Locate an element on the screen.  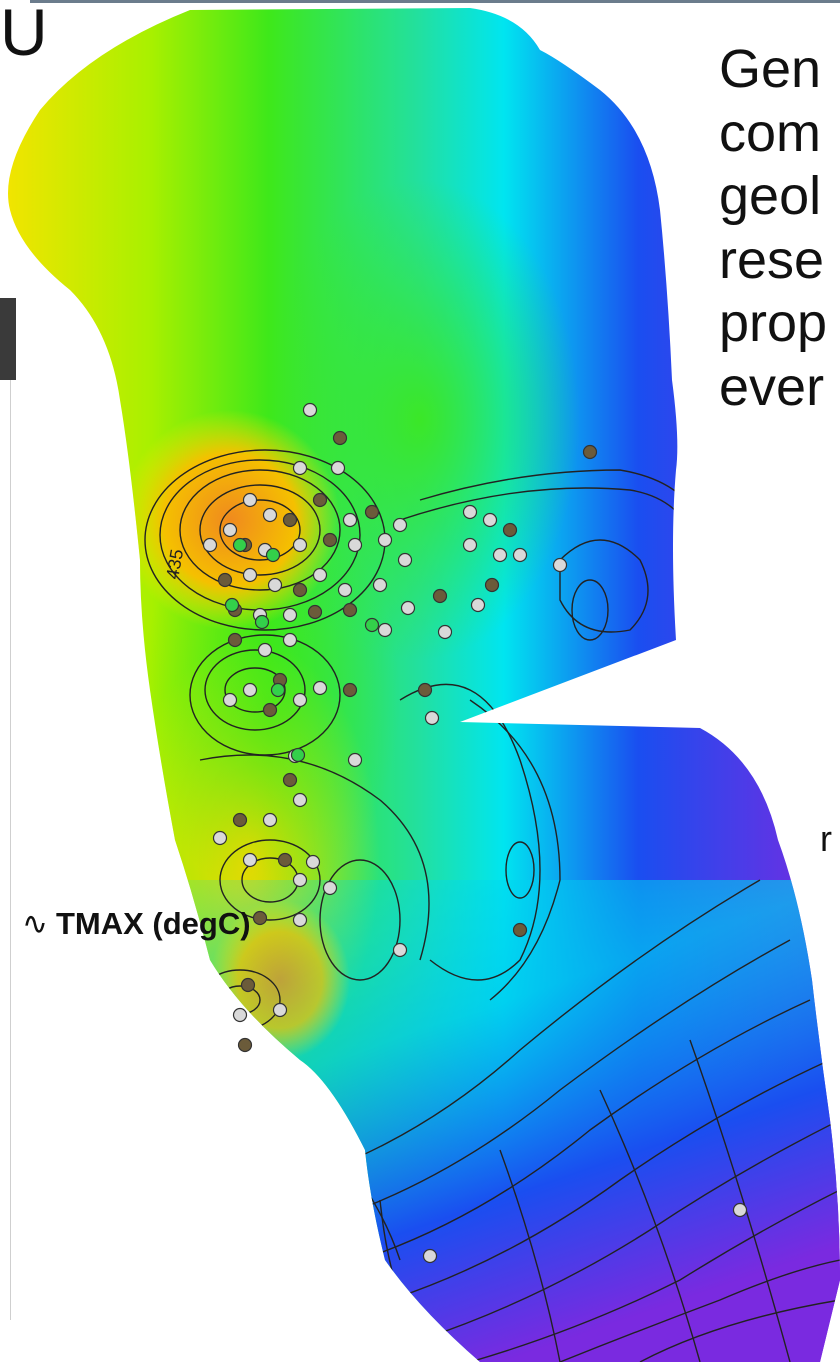
legend-entry: ∿ TMAX (degC) is located at coordinates (136, 924).